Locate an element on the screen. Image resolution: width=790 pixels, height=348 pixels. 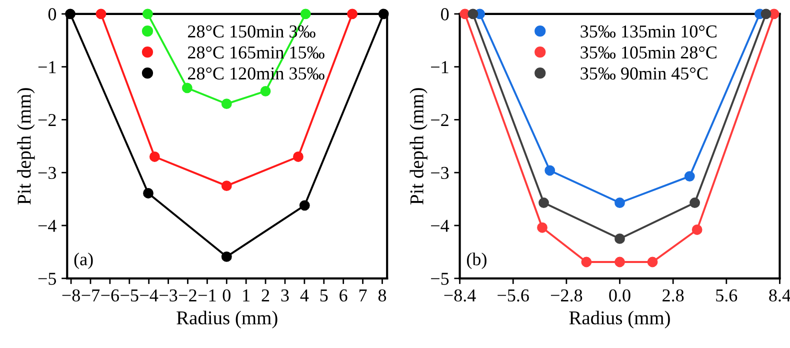
x-tick-label: −5 is located at coordinates (129, 296).